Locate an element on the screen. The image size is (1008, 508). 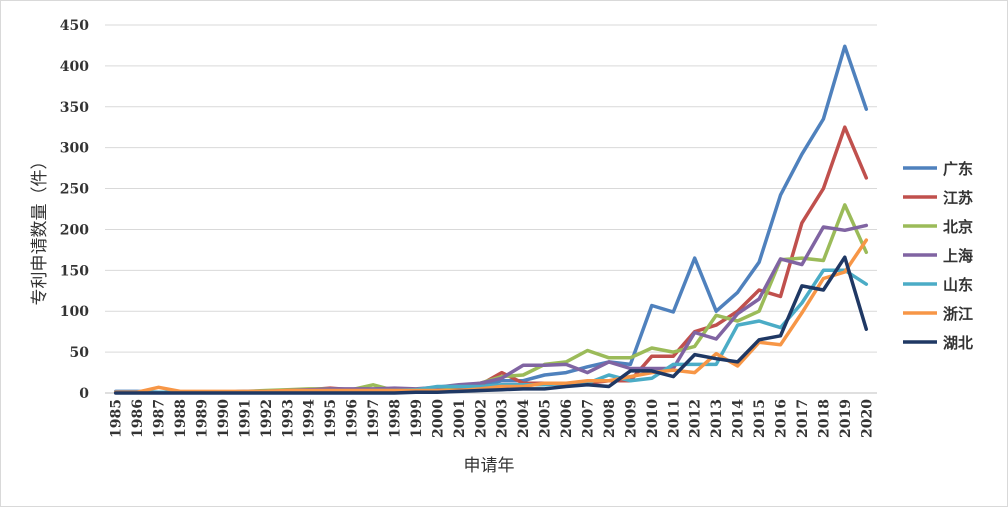
x-tick-label: 2007 is located at coordinates (589, 418).